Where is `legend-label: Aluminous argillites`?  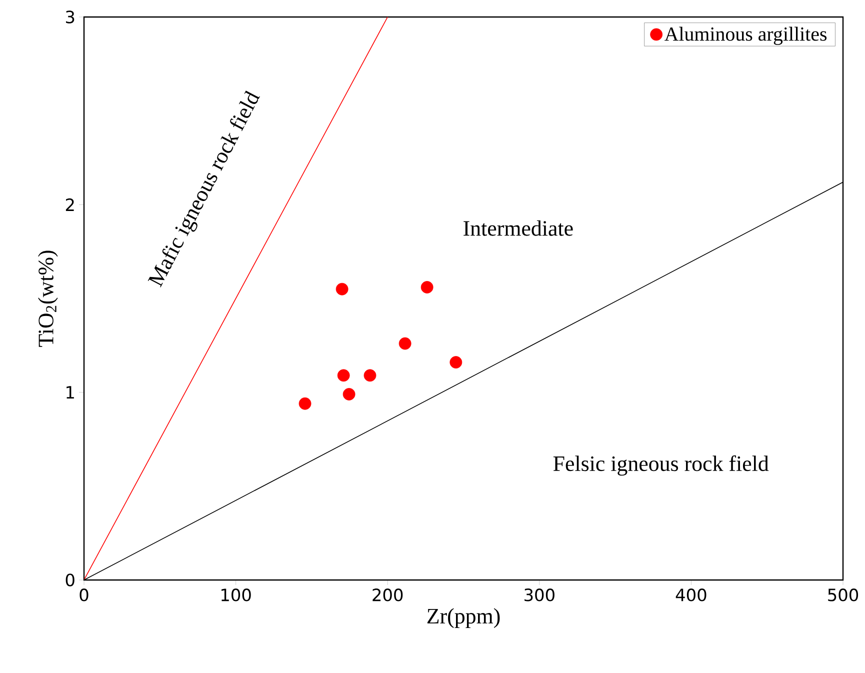
legend-label: Aluminous argillites is located at coordinates (745, 35).